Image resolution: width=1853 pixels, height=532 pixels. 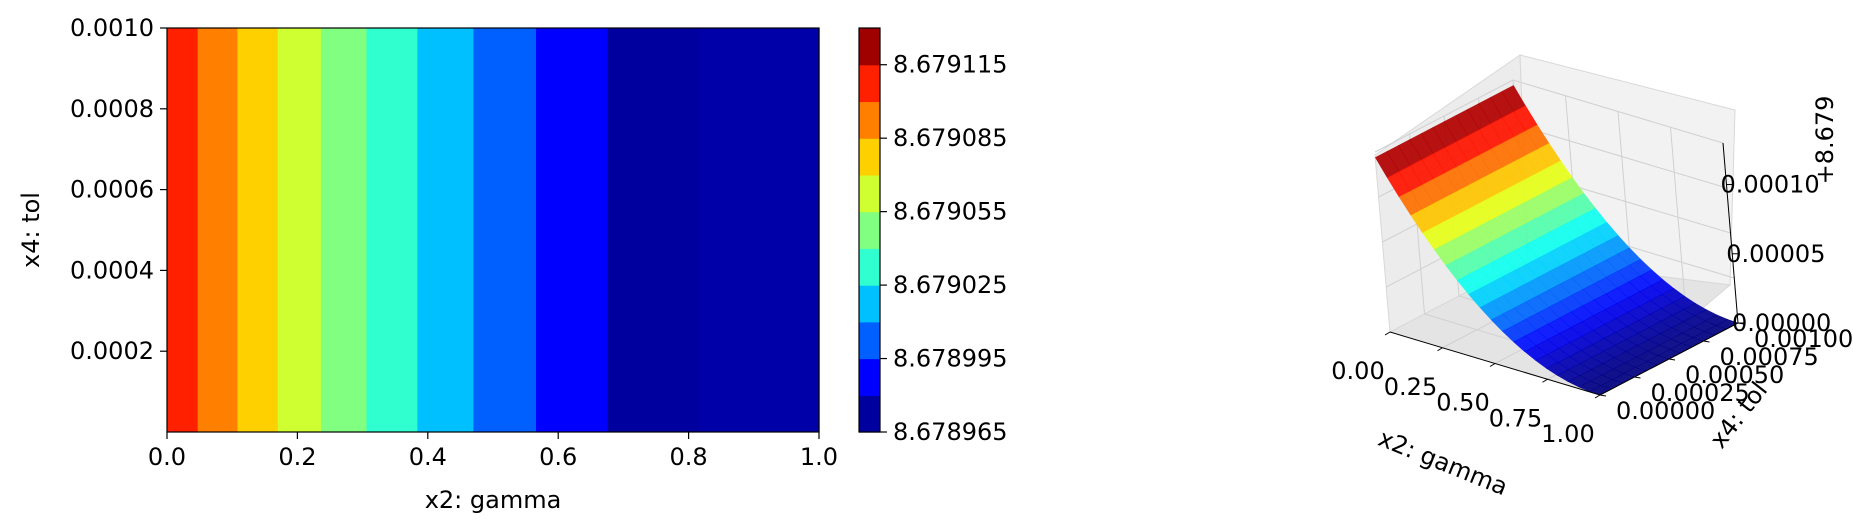 I want to click on contour-x-tick-label: 0.8, so click(x=689, y=457).